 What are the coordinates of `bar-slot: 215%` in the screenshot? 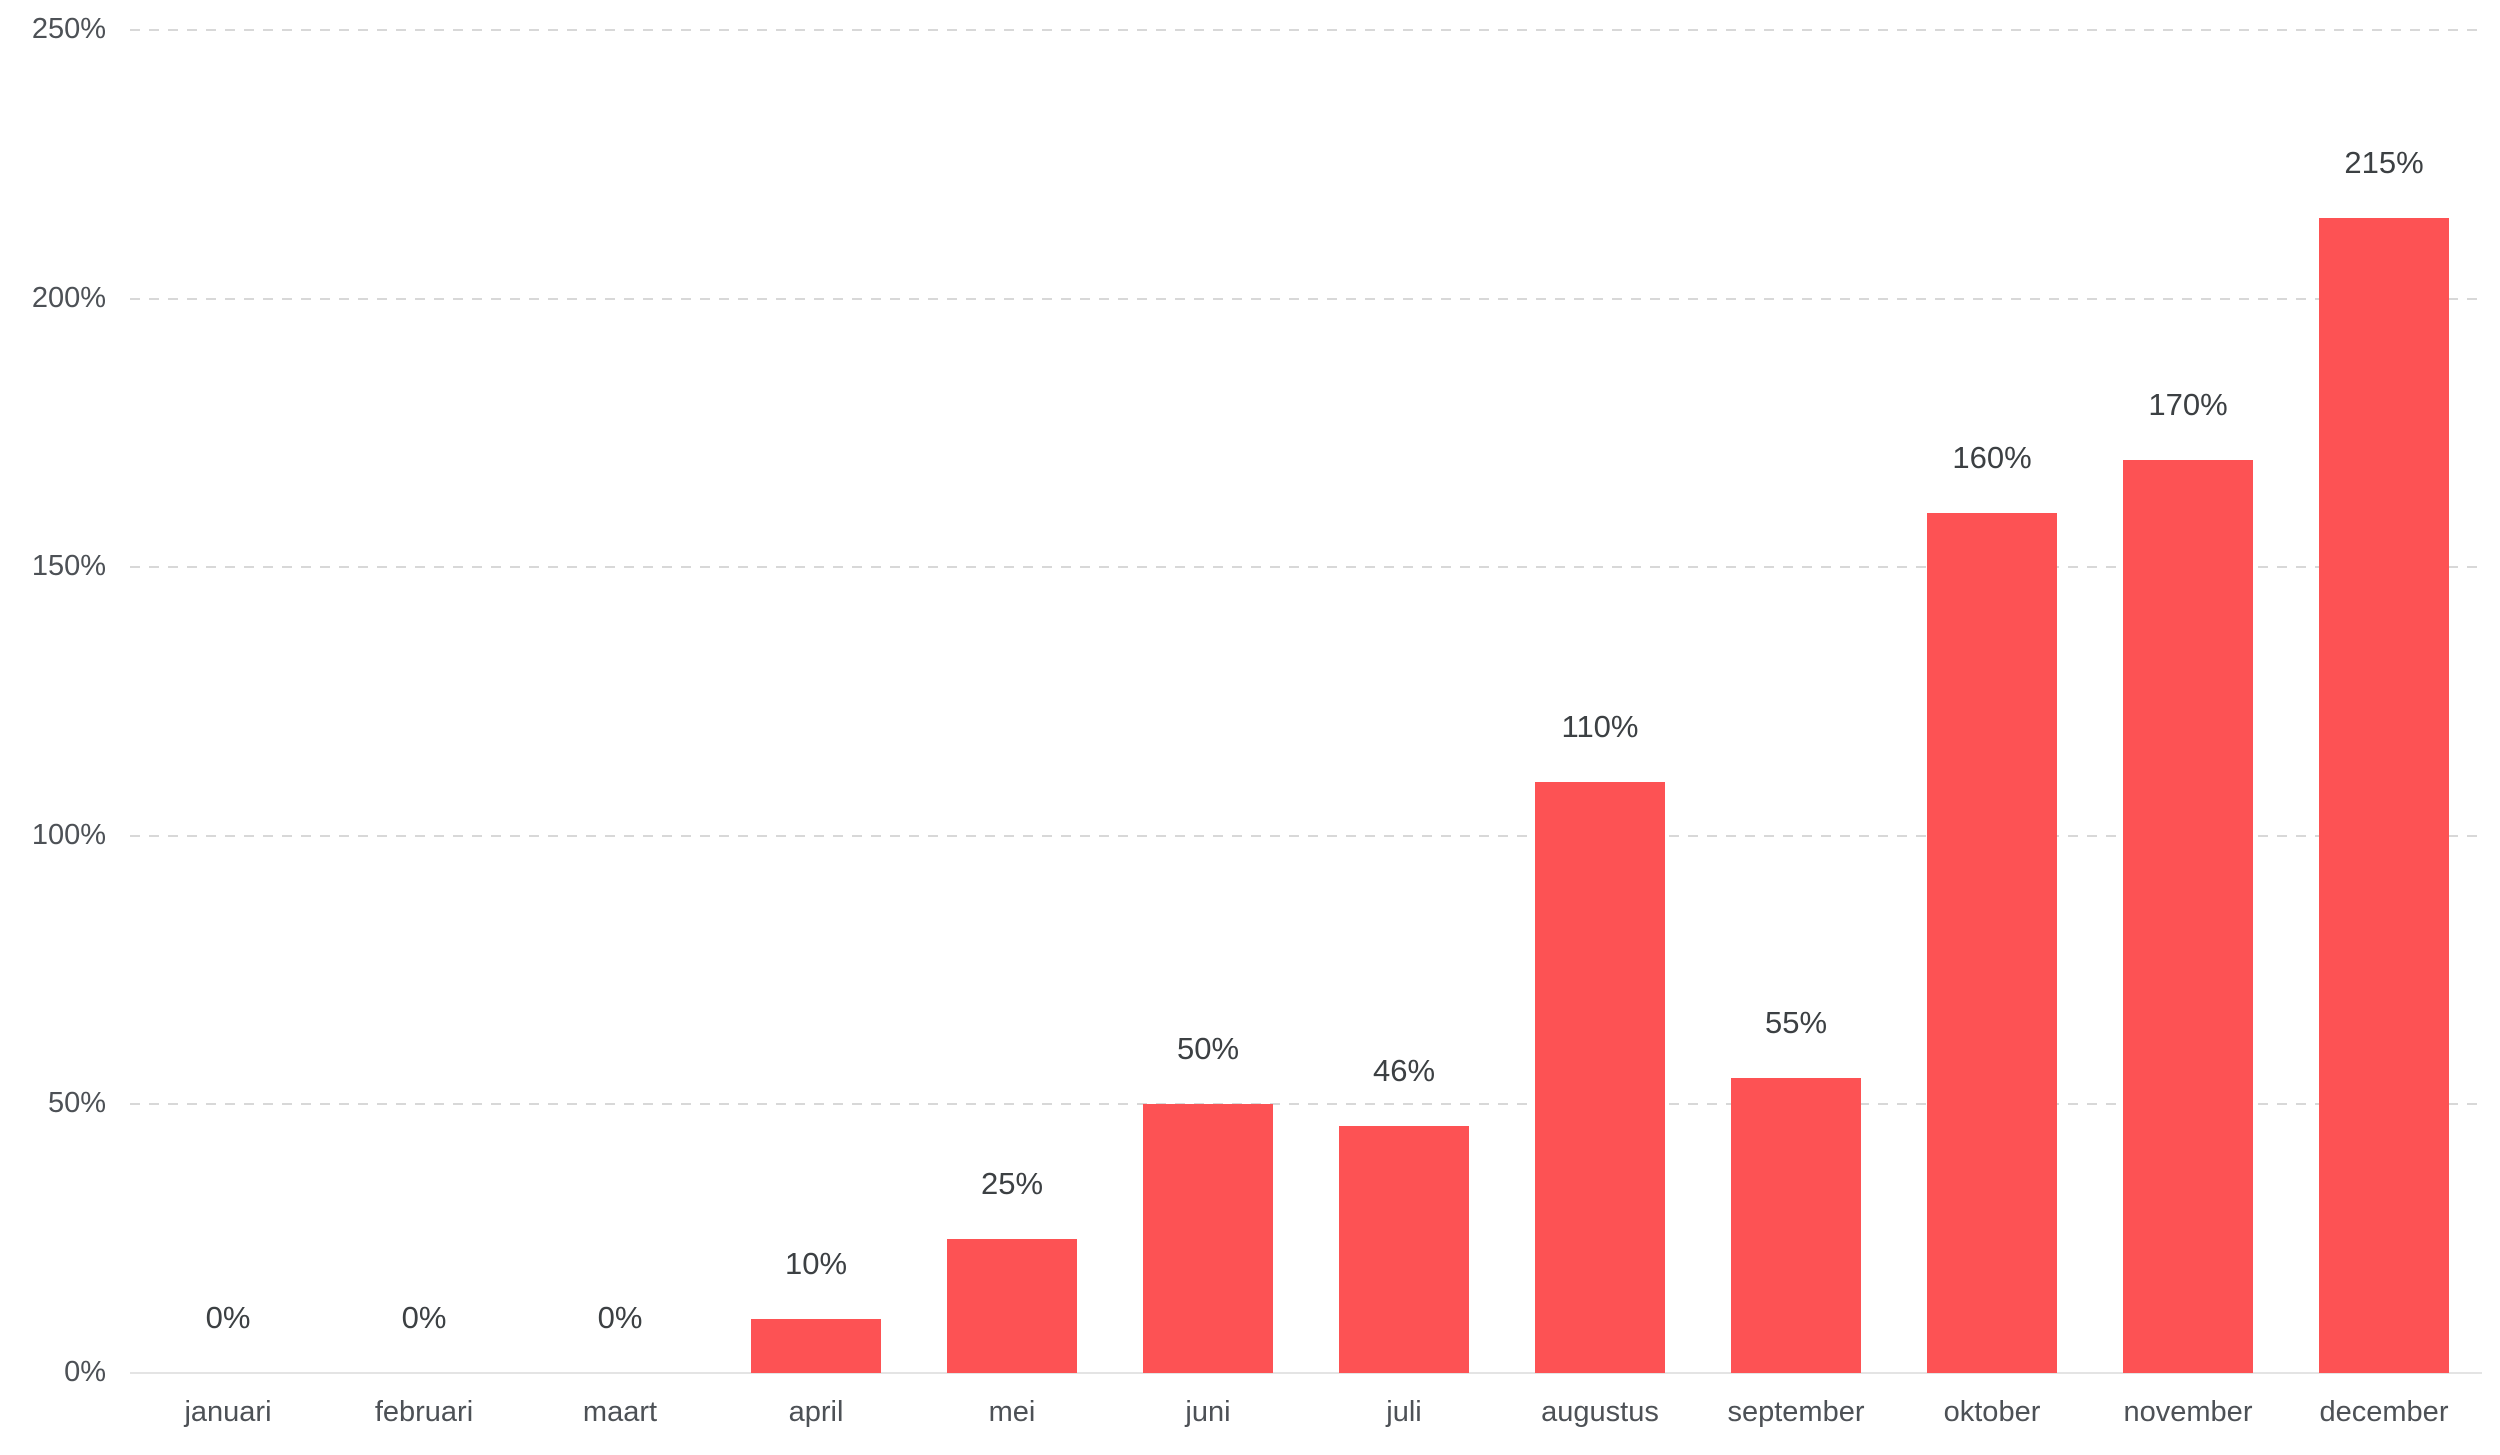 It's located at (2384, 686).